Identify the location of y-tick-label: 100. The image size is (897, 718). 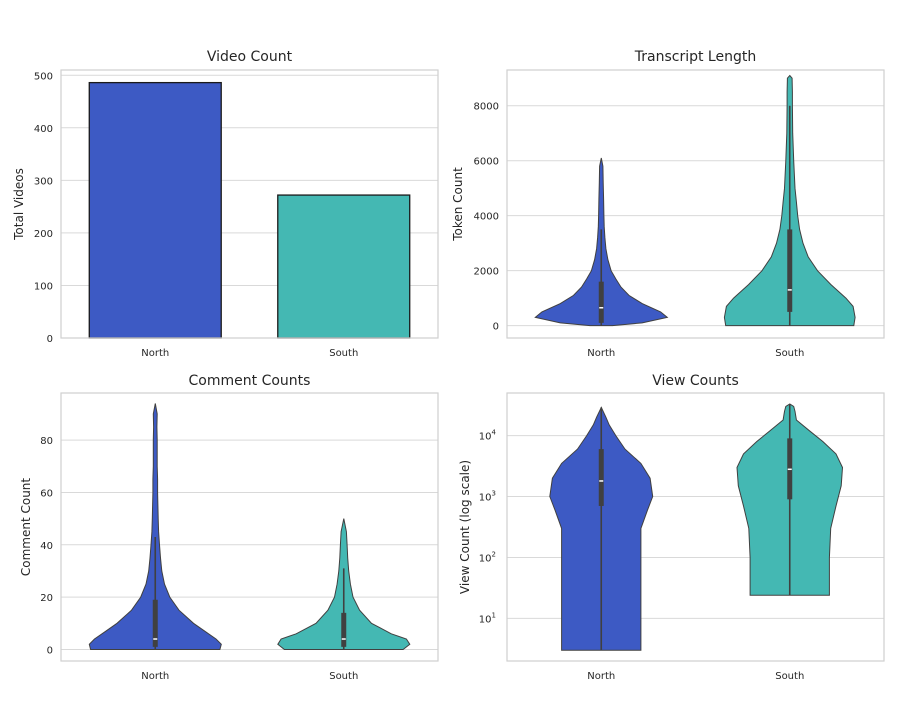
(43, 286).